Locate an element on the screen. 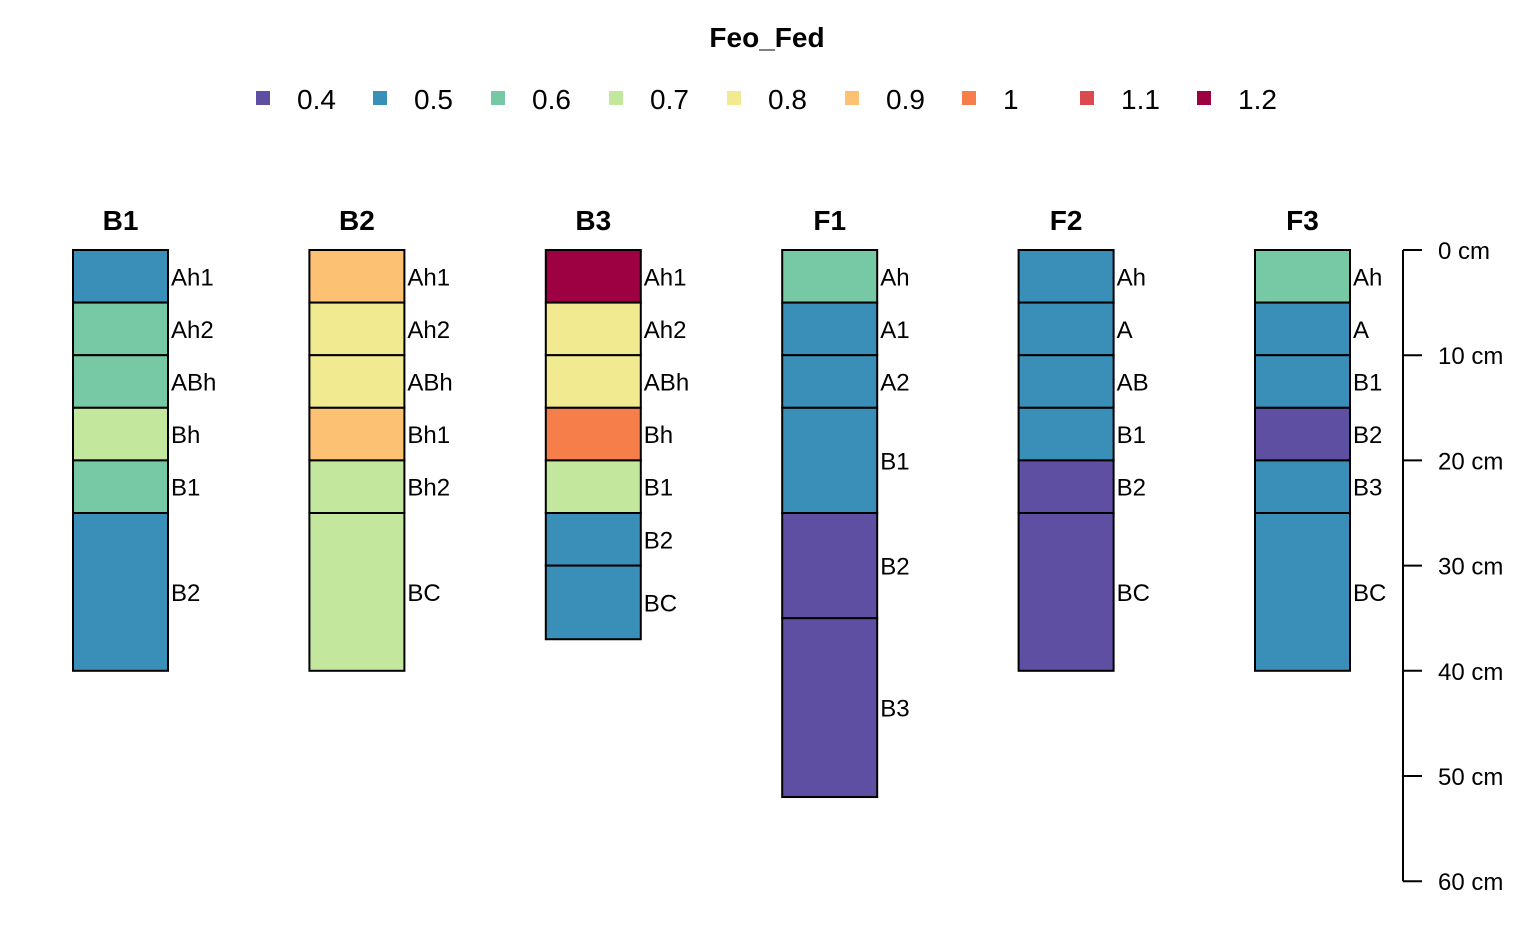 This screenshot has width=1536, height=950. profile-title: B3 is located at coordinates (593, 220).